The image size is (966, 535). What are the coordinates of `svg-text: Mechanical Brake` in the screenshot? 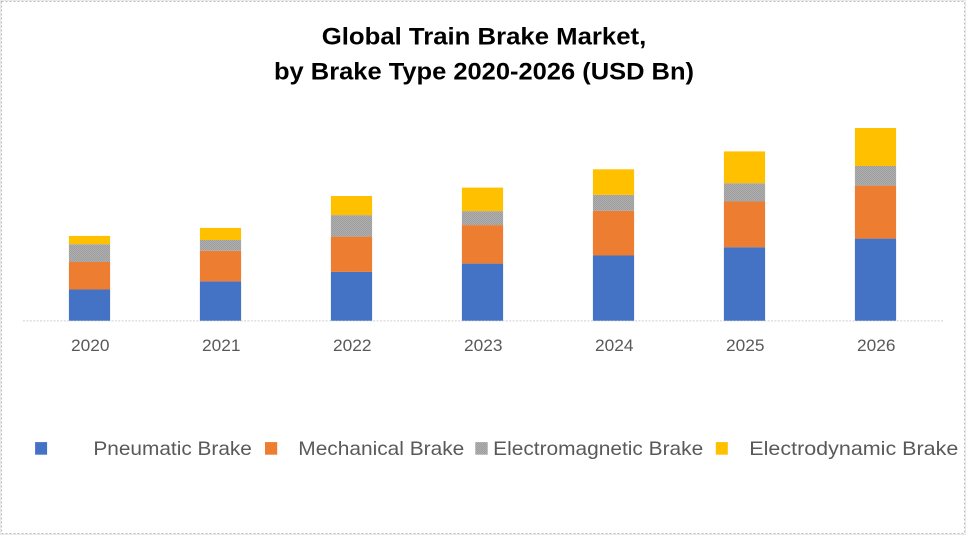 It's located at (381, 449).